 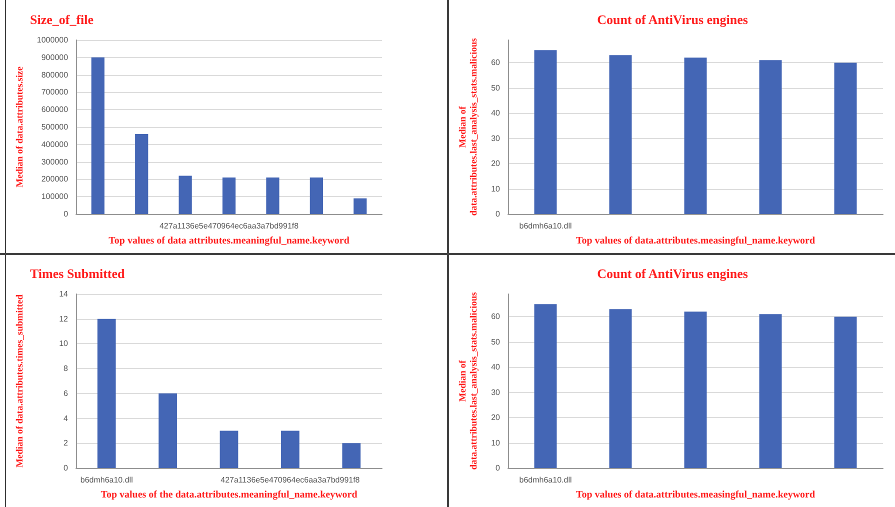 I want to click on x-axis-title: Top values of data attributes.meaningful_name.keyword, so click(x=229, y=241).